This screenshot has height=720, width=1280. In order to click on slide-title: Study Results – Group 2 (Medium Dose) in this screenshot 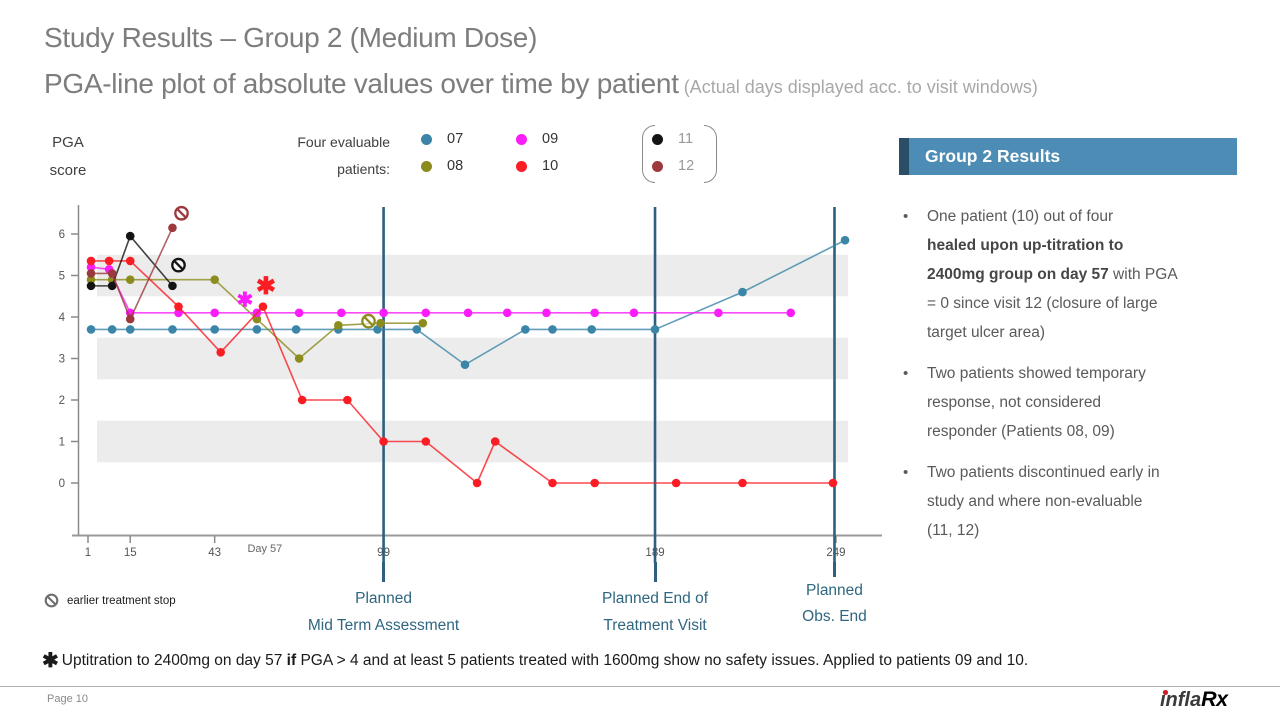, I will do `click(291, 37)`.